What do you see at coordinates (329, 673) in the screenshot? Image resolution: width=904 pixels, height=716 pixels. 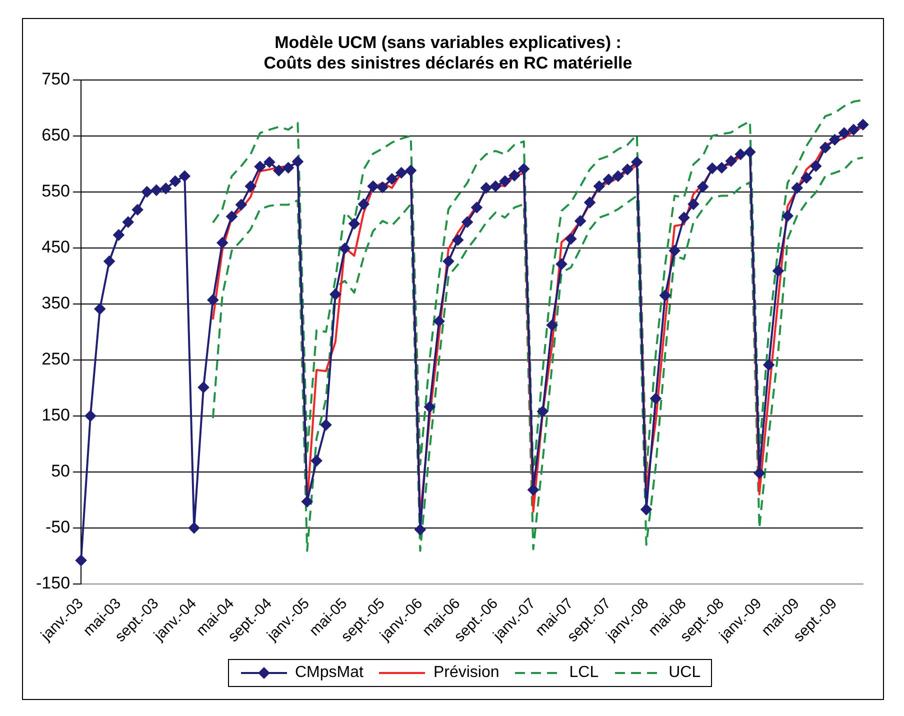 I see `legend-label: CMpsMat` at bounding box center [329, 673].